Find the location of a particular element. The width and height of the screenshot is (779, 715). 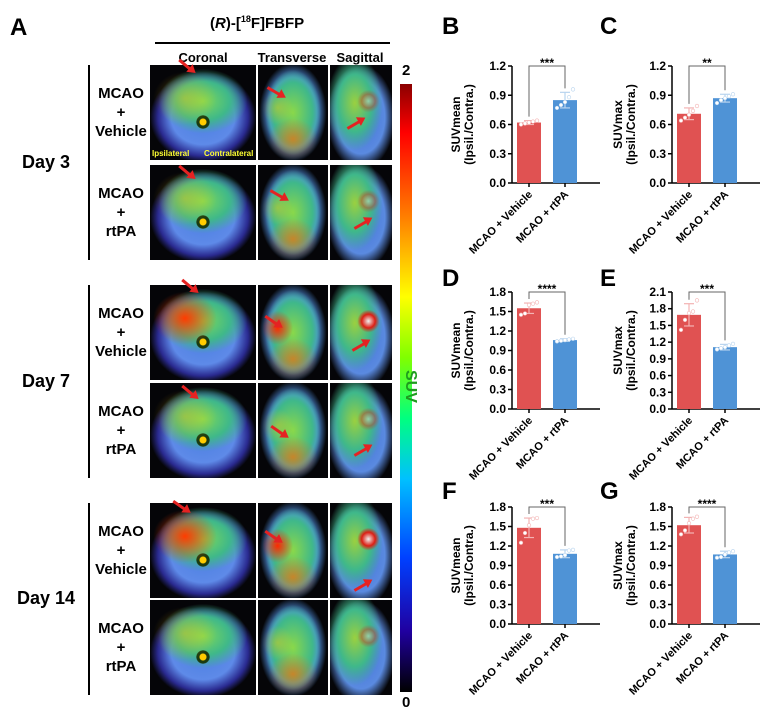

column-header-transverse: Transverse is located at coordinates (292, 57).